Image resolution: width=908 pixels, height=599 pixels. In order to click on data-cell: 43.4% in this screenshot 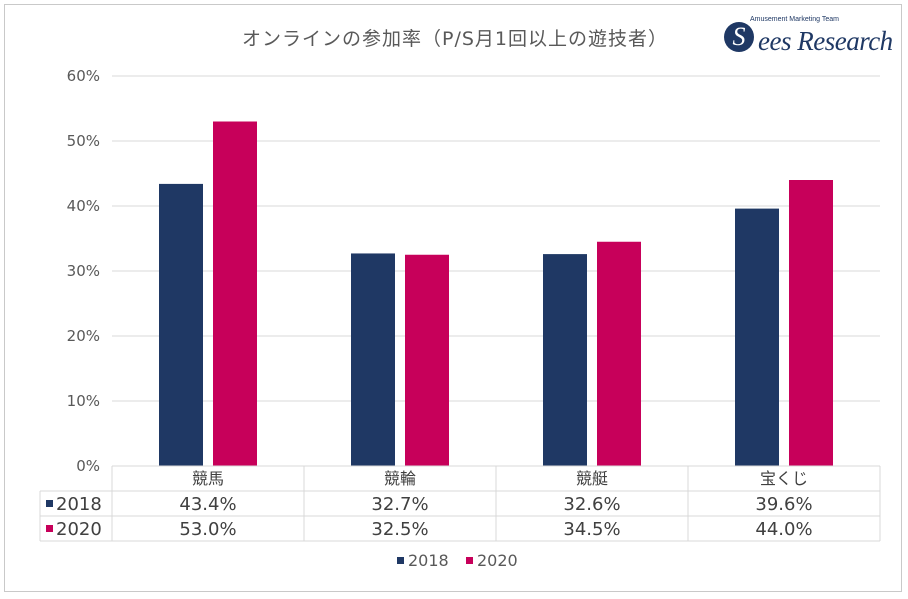, I will do `click(207, 504)`.